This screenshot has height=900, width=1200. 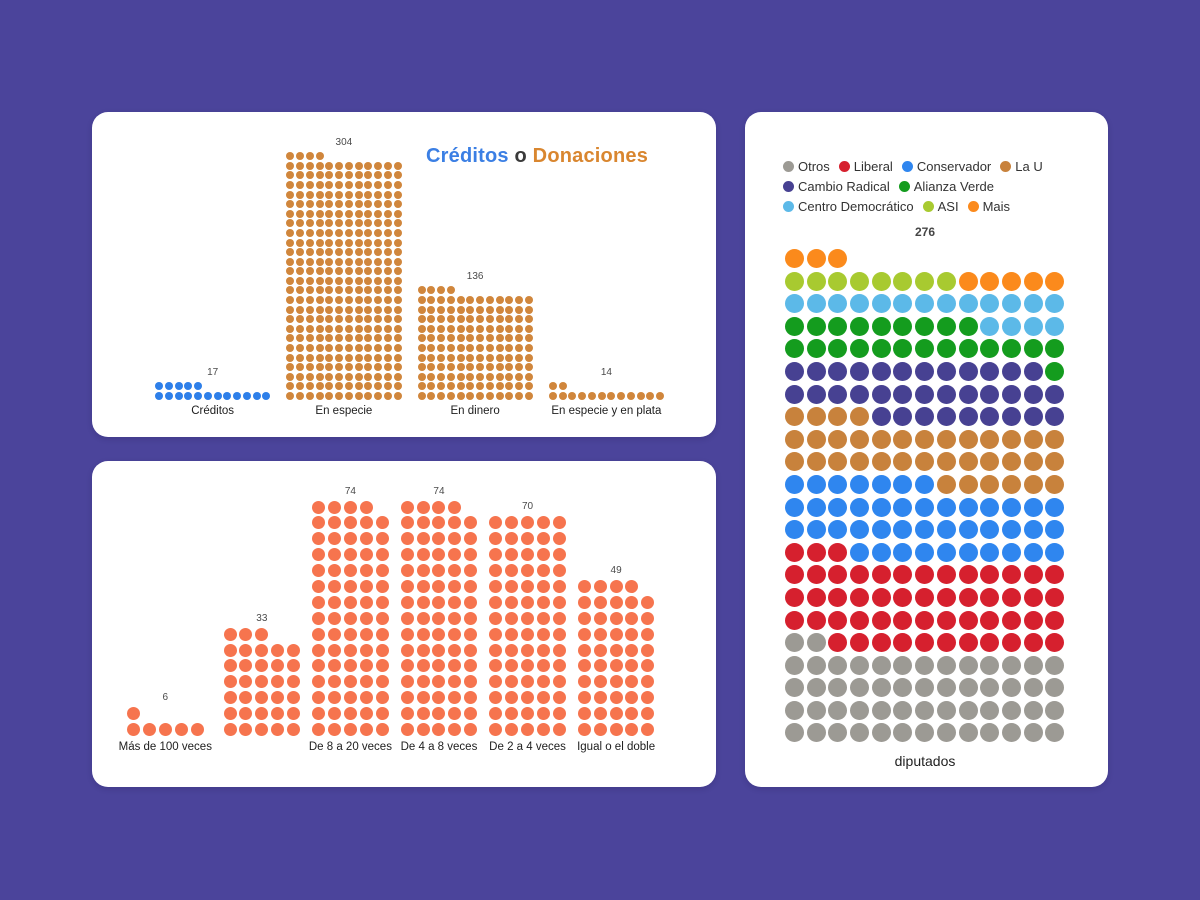 I want to click on group-value-label: 6, so click(x=165, y=698).